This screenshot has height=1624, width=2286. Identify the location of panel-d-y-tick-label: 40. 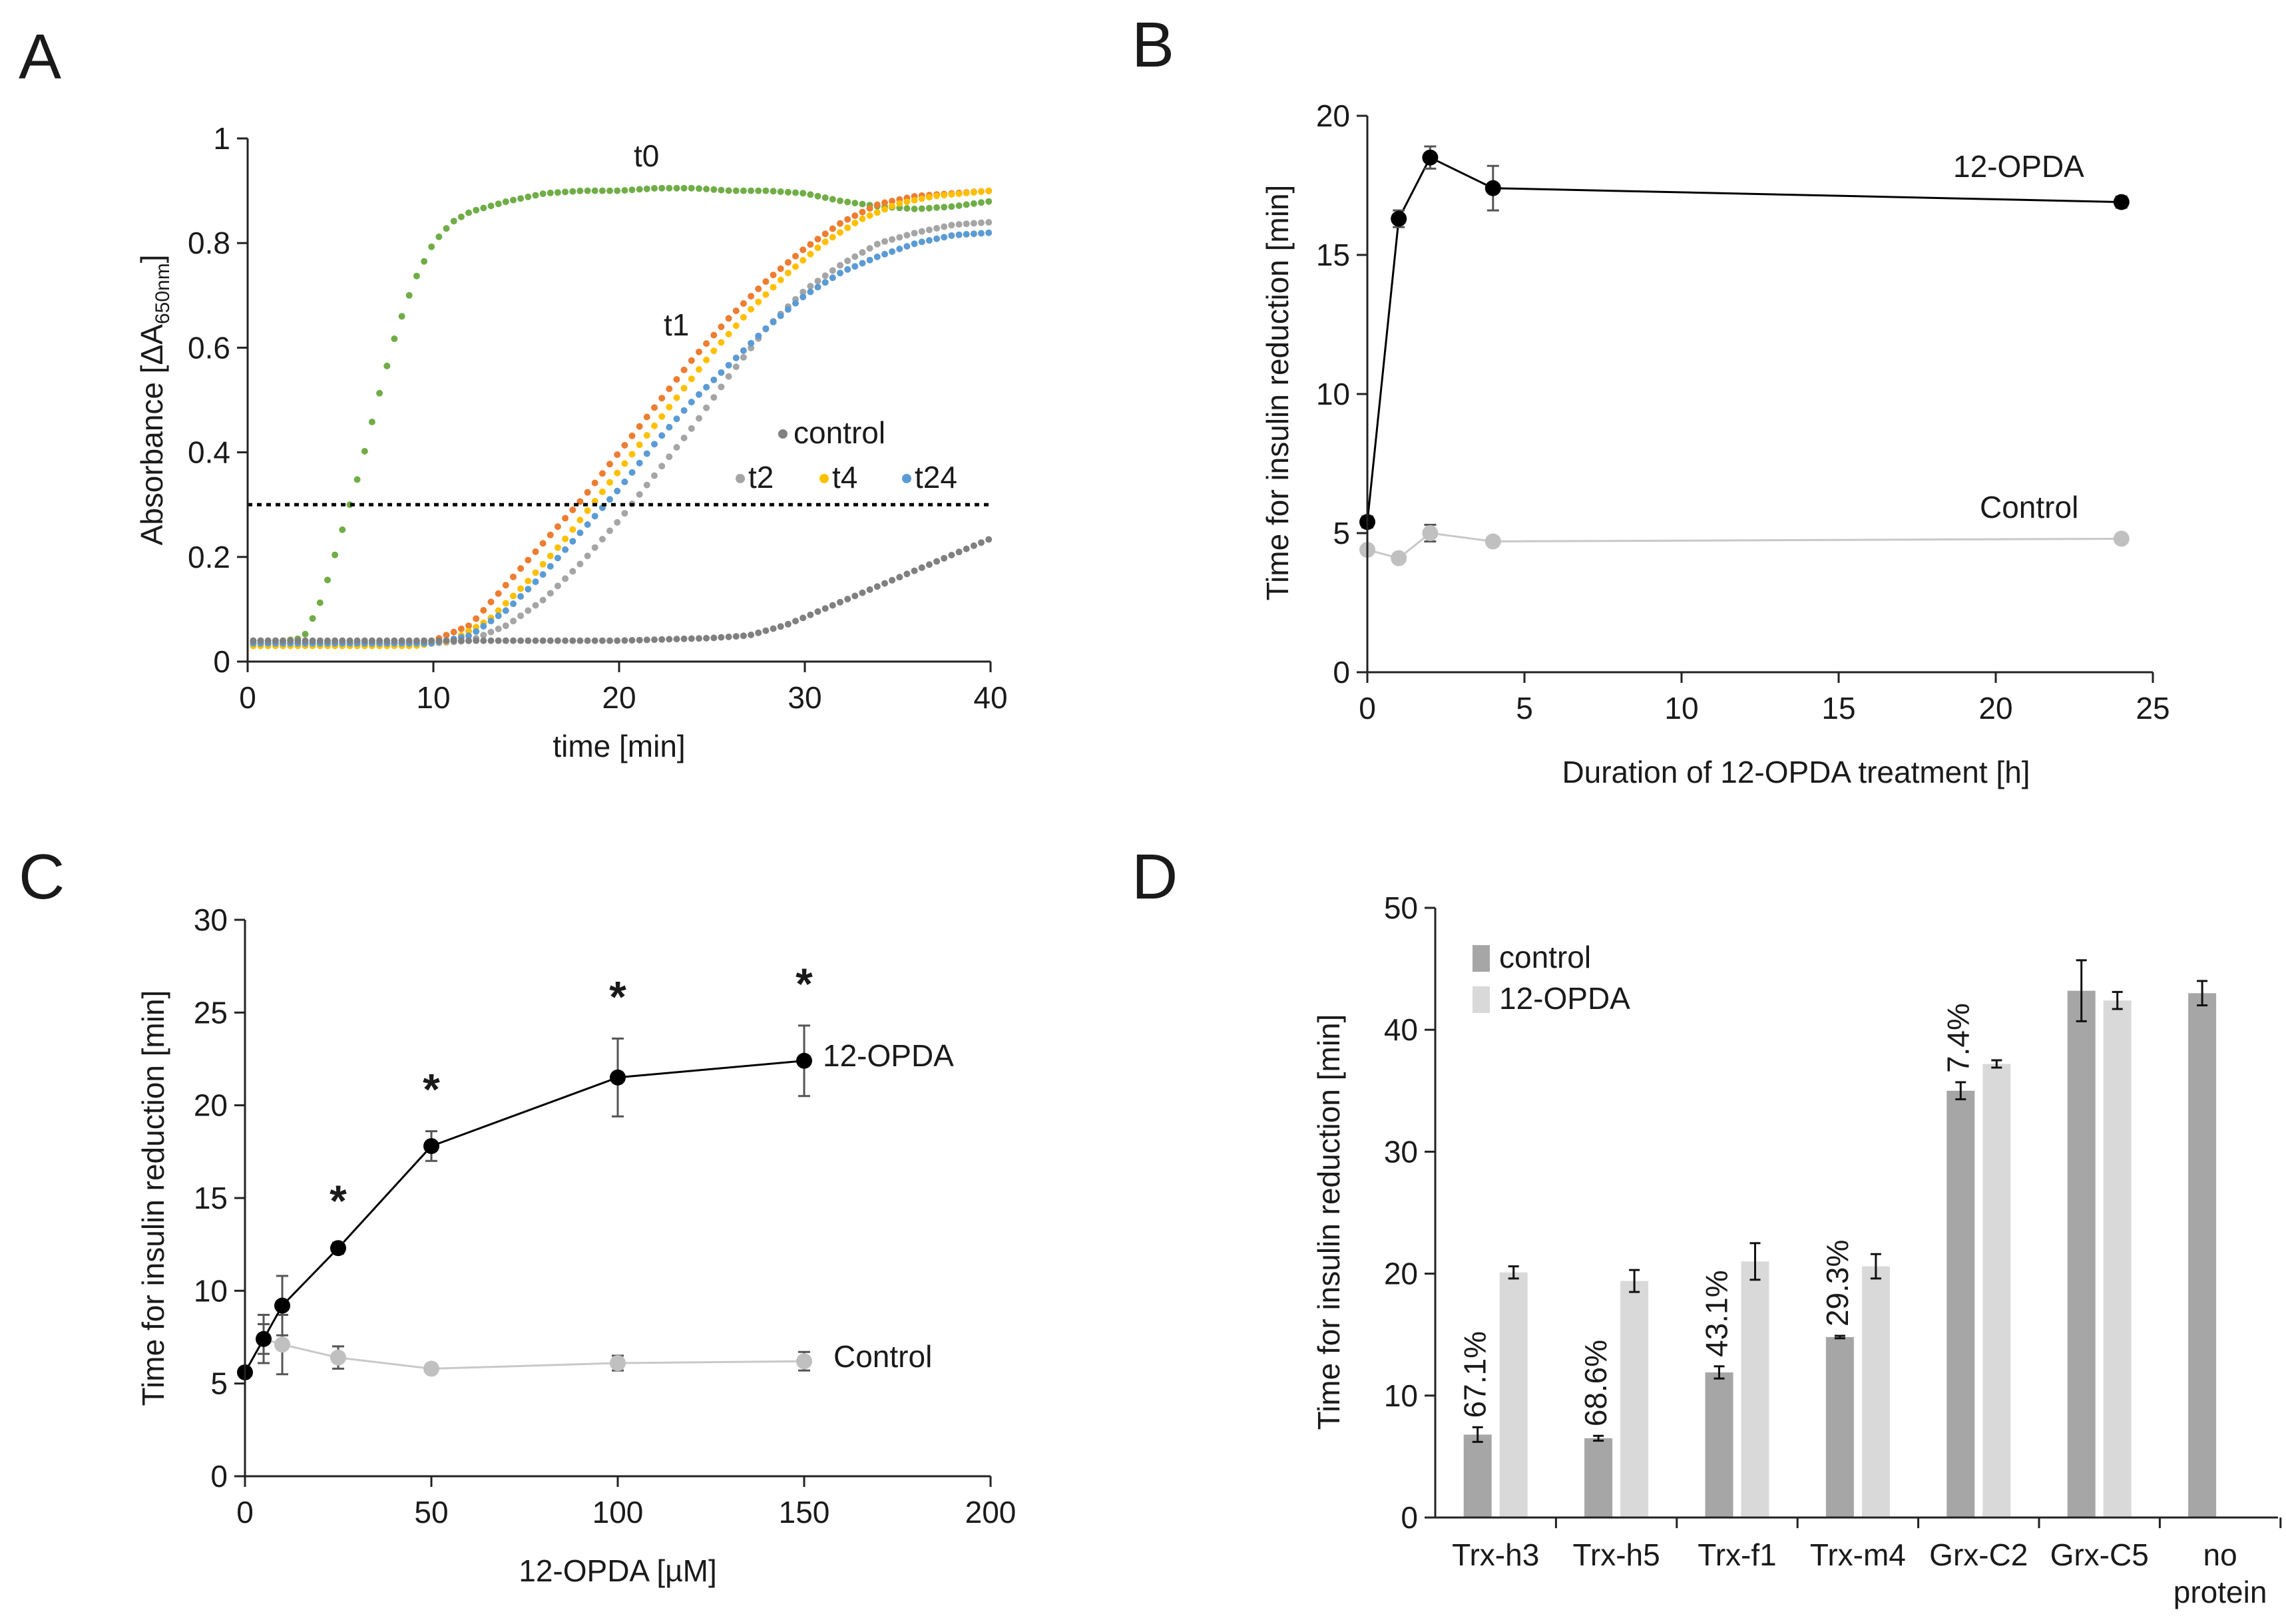
(1401, 1030).